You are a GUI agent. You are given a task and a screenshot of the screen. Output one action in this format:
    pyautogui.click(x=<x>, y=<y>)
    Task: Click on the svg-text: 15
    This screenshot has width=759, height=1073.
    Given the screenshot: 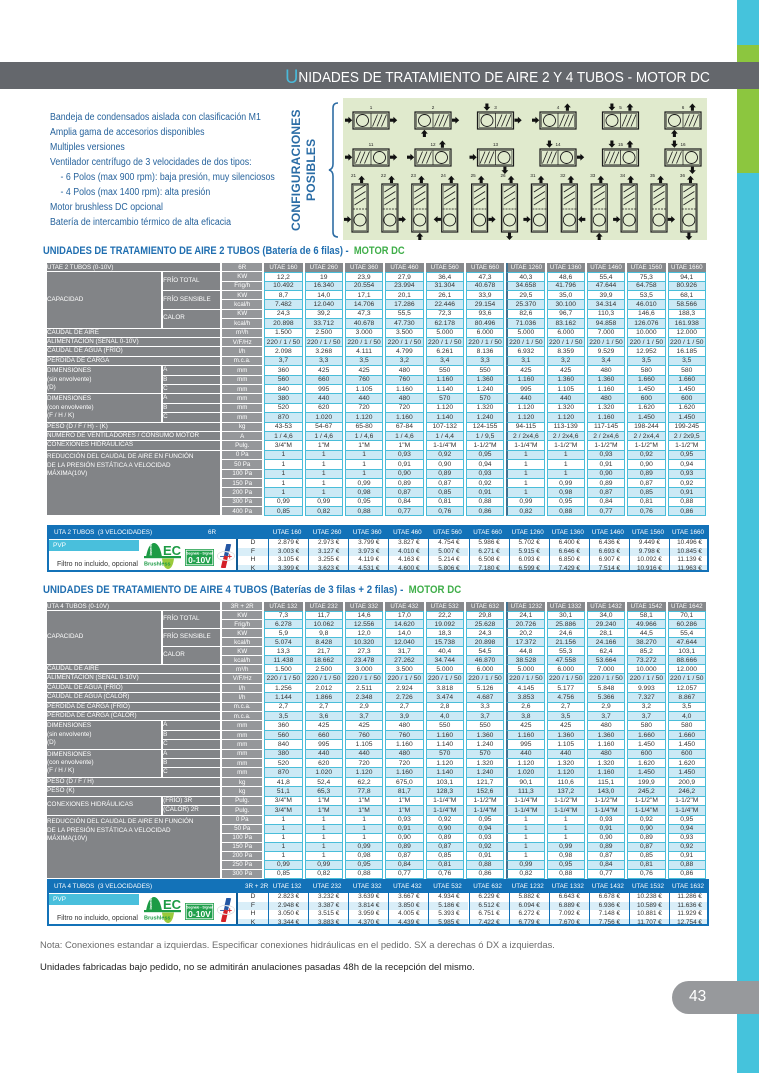 What is the action you would take?
    pyautogui.click(x=621, y=144)
    